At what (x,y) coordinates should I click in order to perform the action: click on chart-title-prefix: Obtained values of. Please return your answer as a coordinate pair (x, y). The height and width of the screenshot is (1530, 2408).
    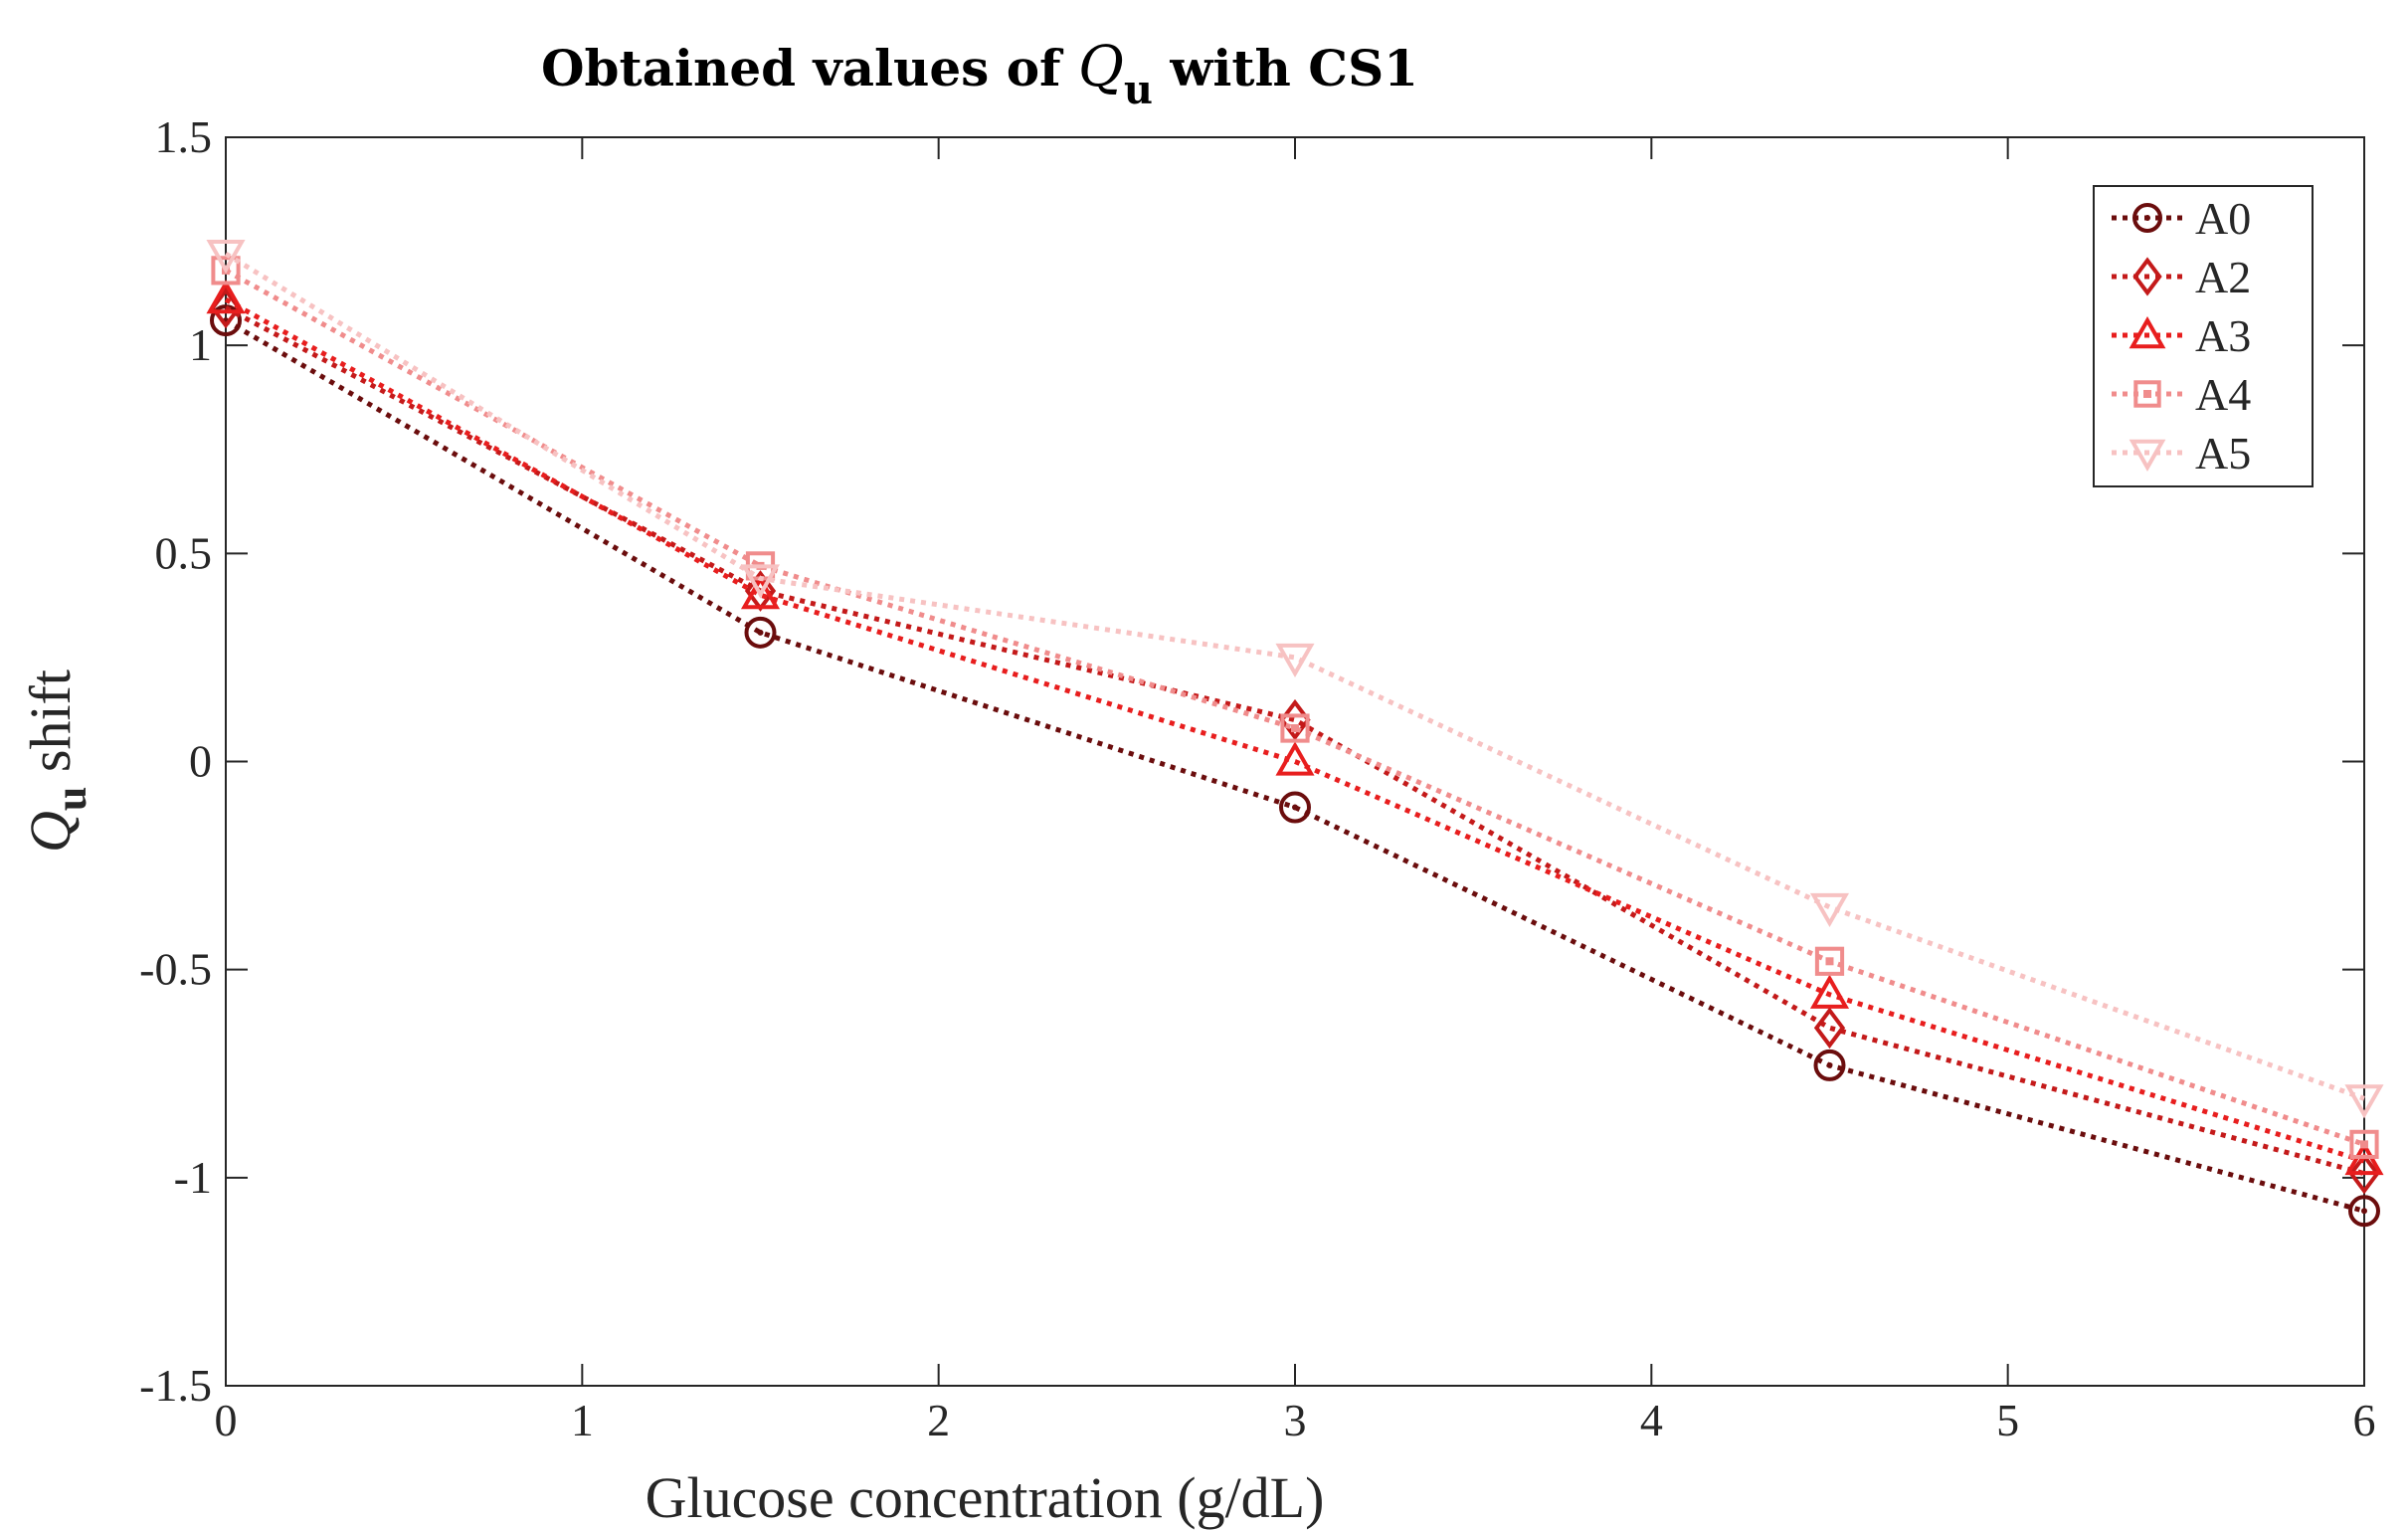
    Looking at the image, I should click on (809, 68).